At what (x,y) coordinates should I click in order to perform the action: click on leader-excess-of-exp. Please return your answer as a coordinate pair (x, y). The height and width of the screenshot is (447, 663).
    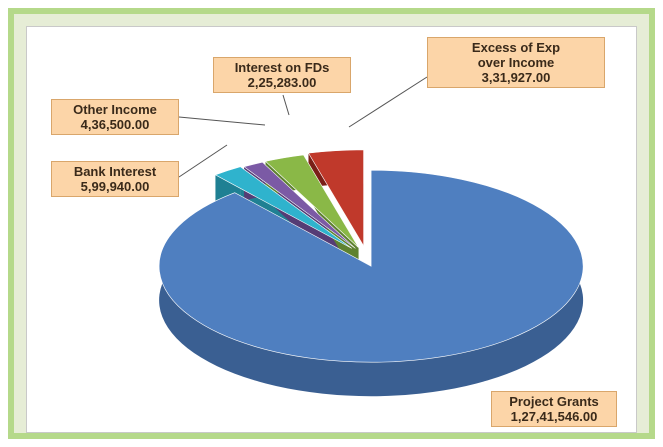
    Looking at the image, I should click on (388, 102).